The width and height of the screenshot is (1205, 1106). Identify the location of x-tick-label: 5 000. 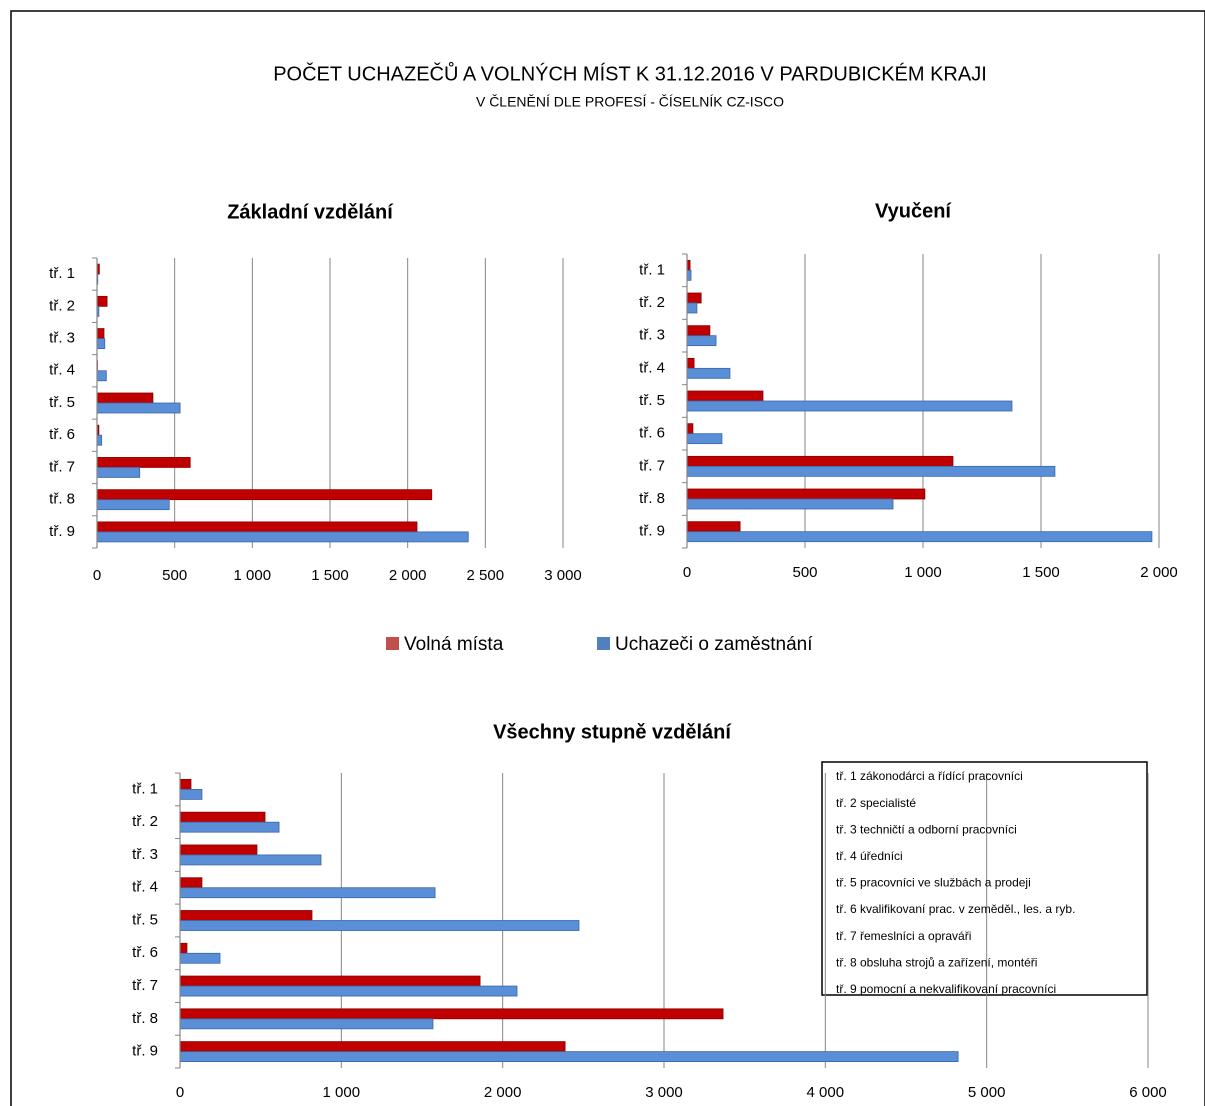
(987, 1092).